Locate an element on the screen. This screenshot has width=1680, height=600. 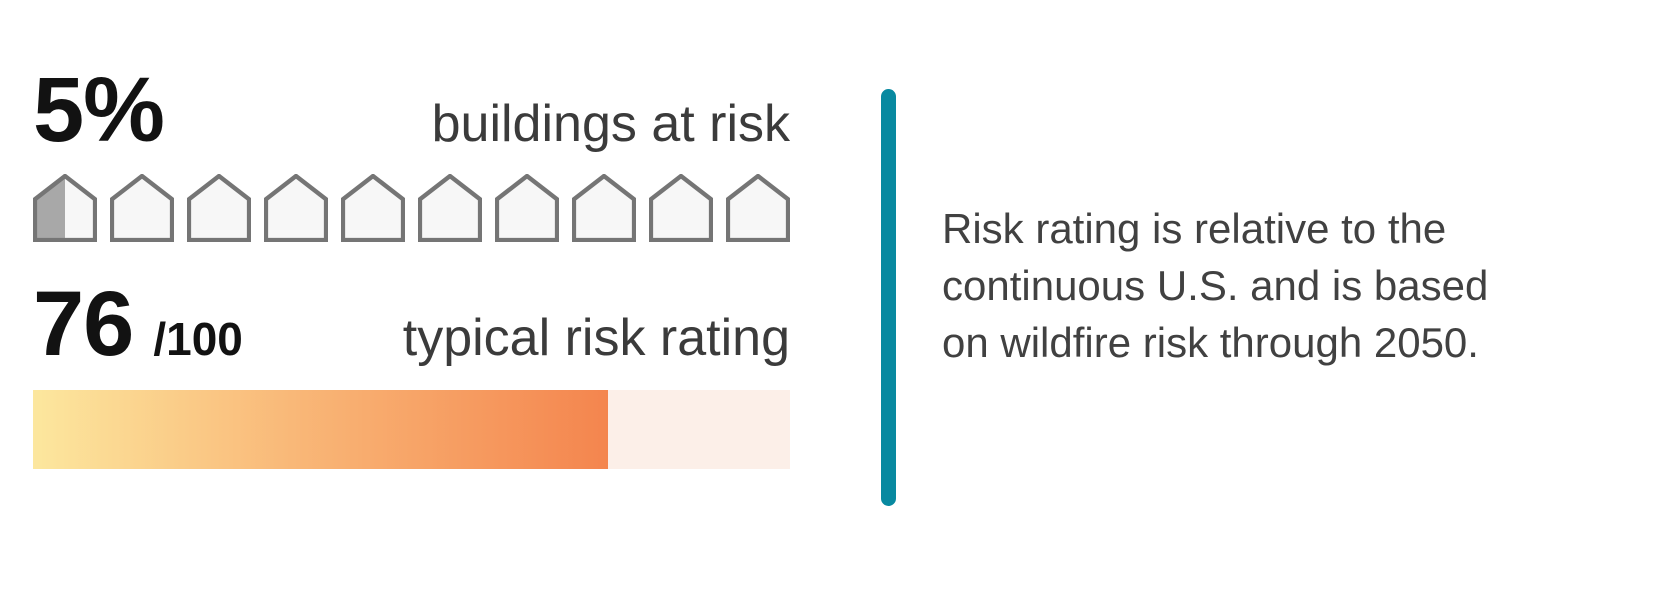
risk-rating-bar-fill is located at coordinates (321, 429).